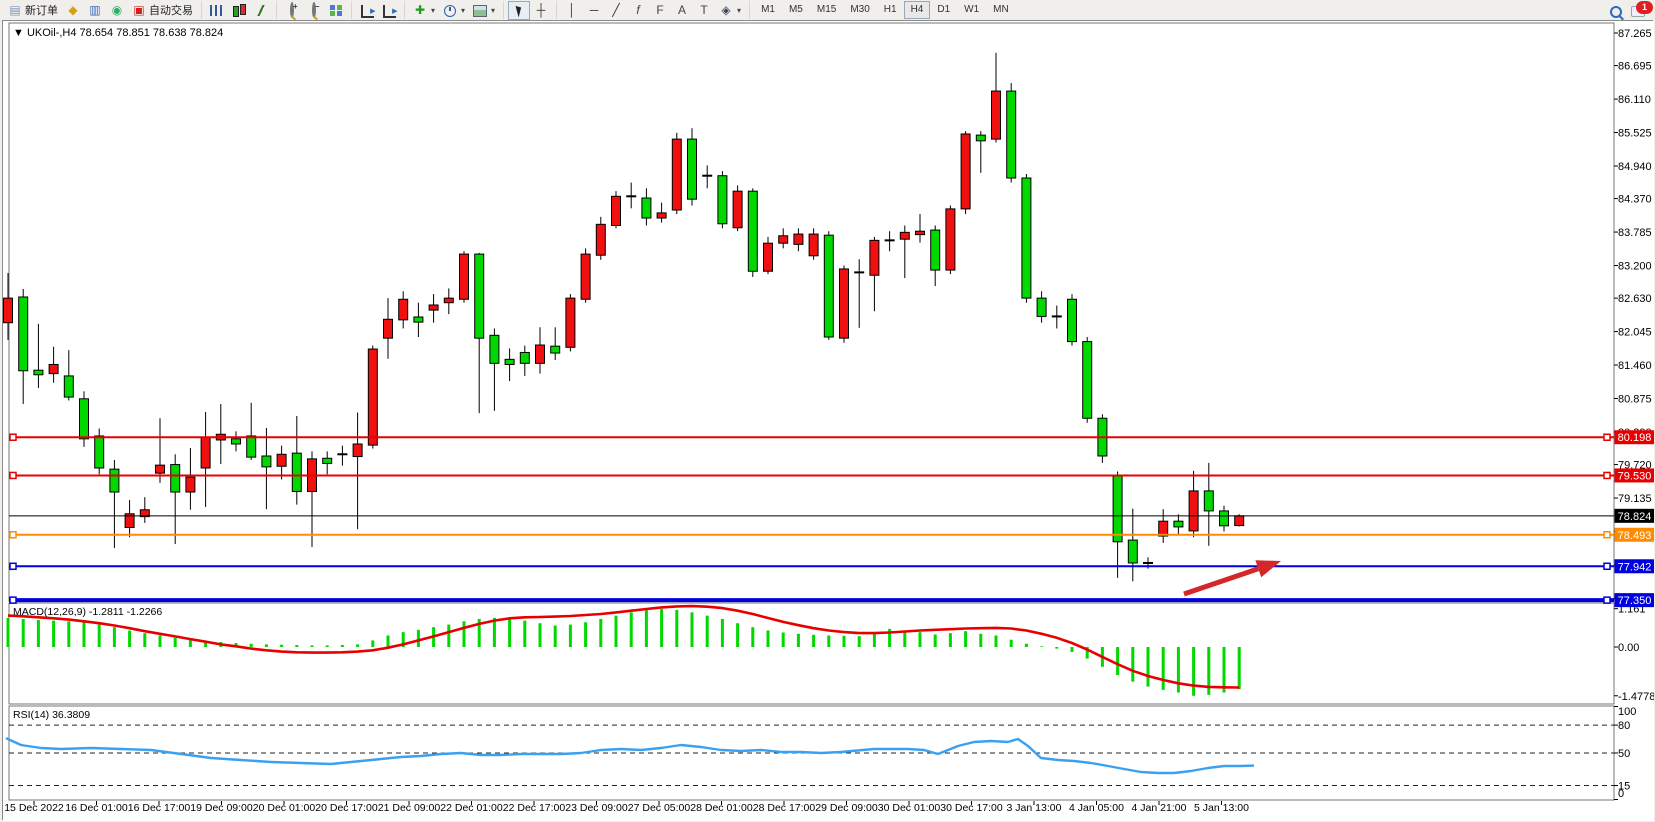 This screenshot has height=822, width=1655. I want to click on cursor-button, so click(519, 10).